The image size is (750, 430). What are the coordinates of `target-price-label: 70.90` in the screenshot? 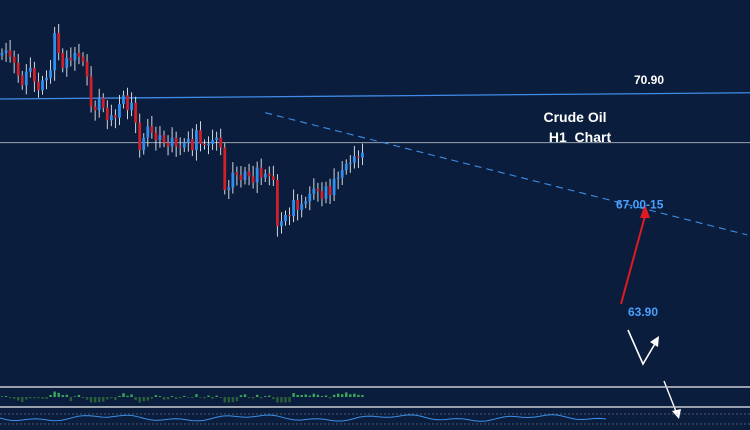 It's located at (649, 80).